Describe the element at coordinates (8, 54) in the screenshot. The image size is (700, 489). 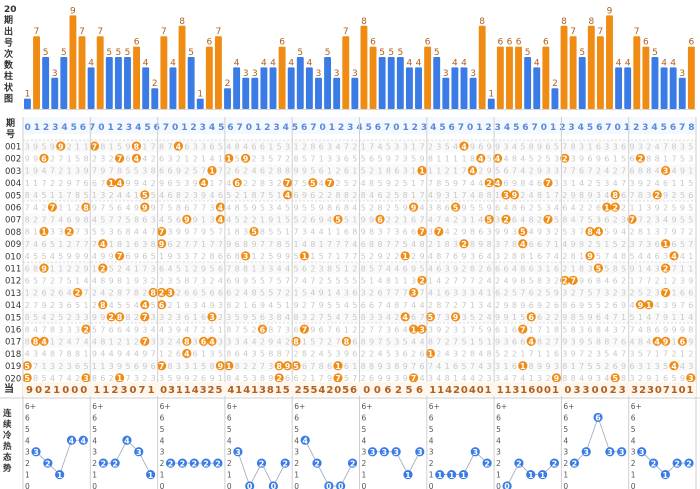
I see `side-label-char: 次` at that location.